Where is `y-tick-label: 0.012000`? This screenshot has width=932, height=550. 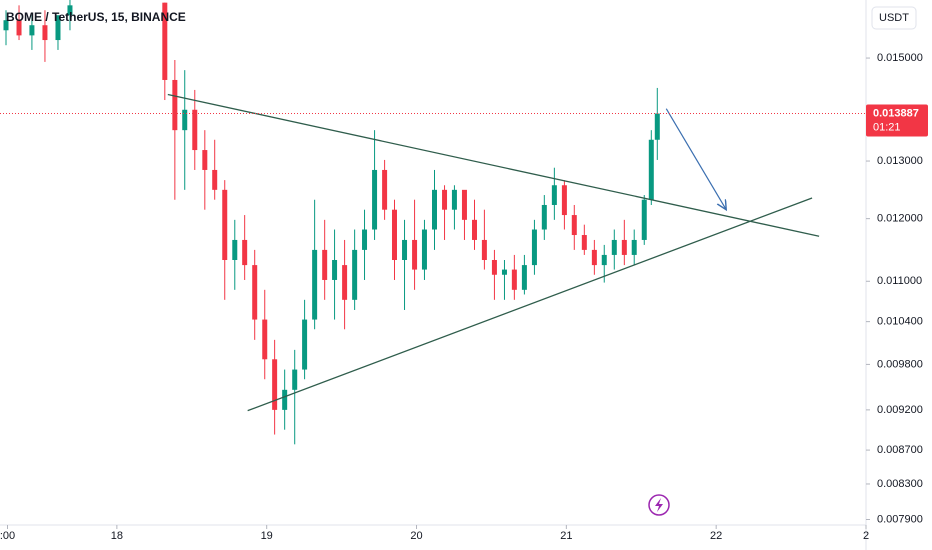
y-tick-label: 0.012000 is located at coordinates (900, 219).